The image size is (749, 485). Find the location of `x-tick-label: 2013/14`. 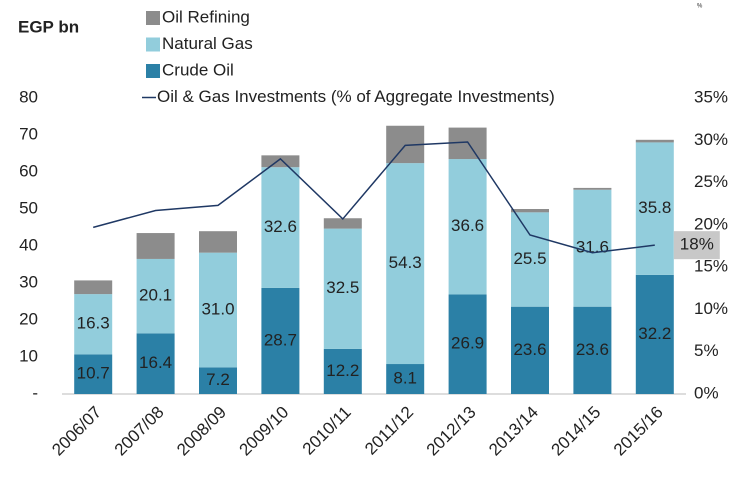

x-tick-label: 2013/14 is located at coordinates (513, 431).